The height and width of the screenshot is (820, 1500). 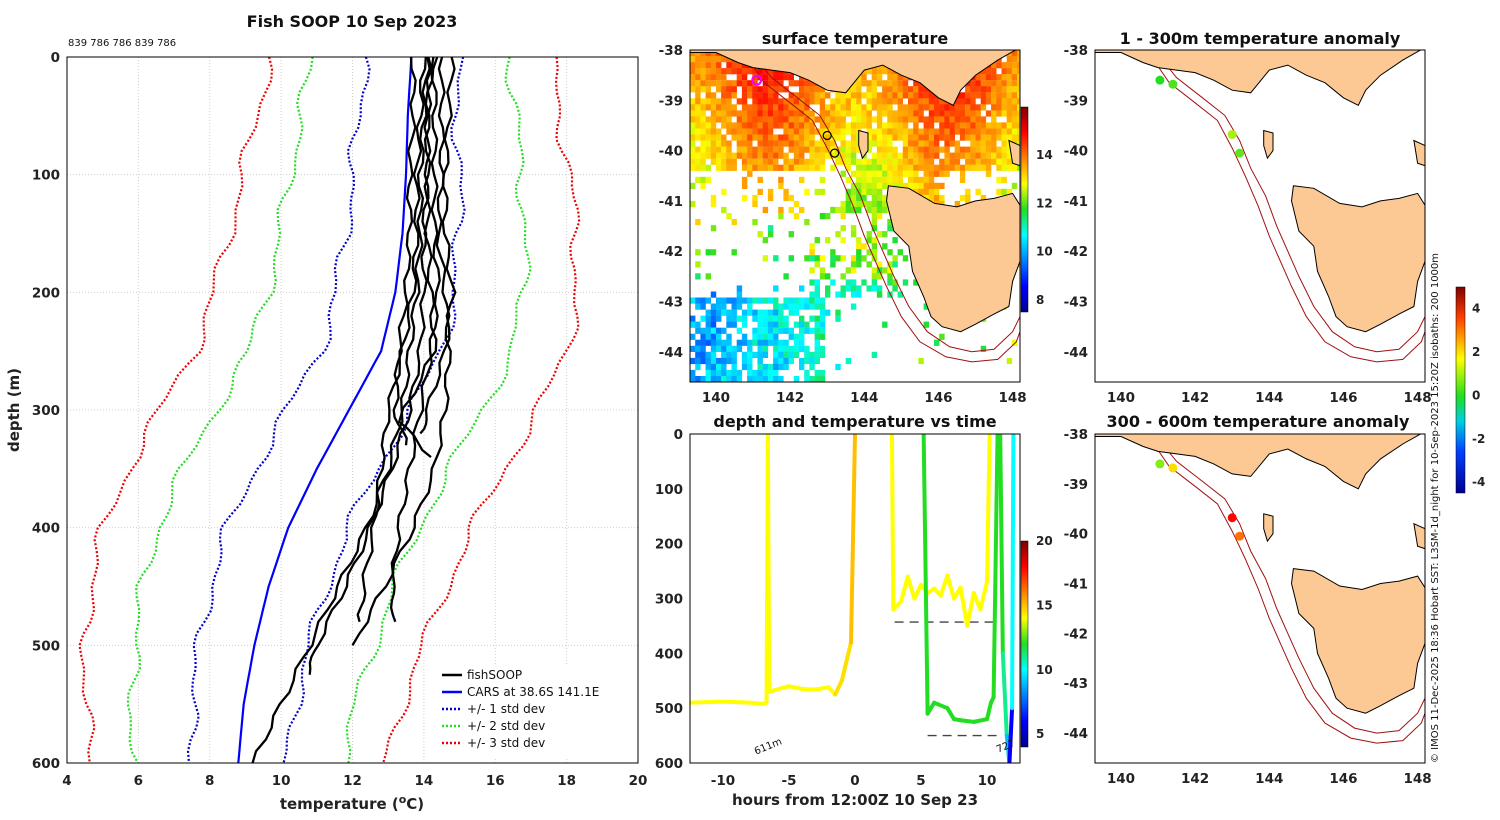 I want to click on ts-ytick-label: 300, so click(x=669, y=600).